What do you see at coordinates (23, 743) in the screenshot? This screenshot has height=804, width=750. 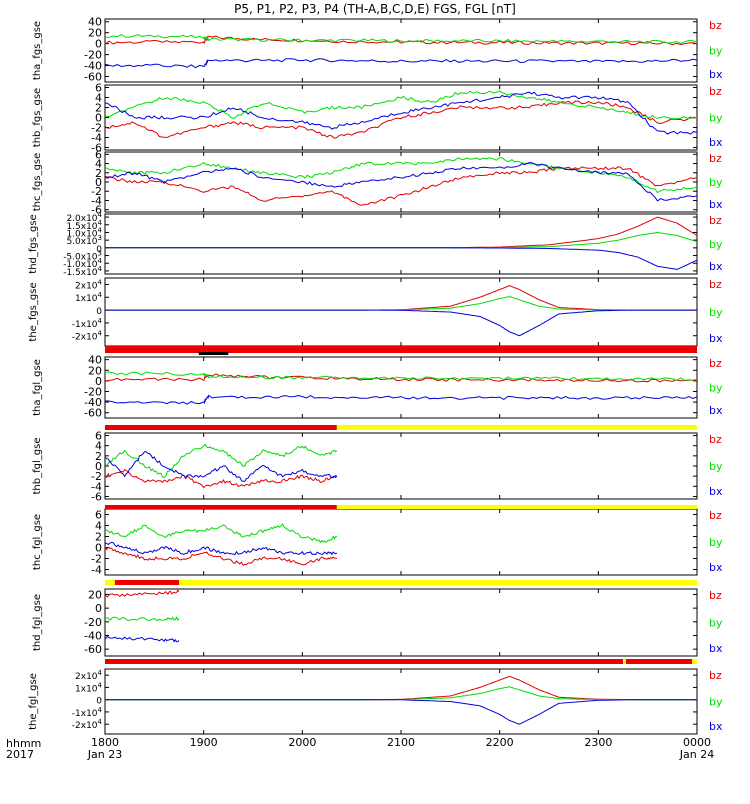 I see `corner-label-hhmm: hhmm` at bounding box center [23, 743].